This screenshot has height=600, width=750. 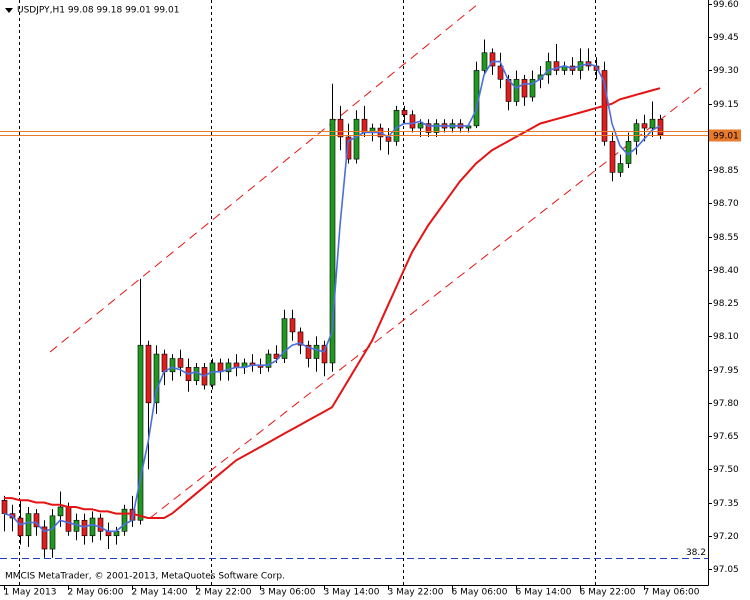 What do you see at coordinates (726, 537) in the screenshot?
I see `y-tick-label: 97.20` at bounding box center [726, 537].